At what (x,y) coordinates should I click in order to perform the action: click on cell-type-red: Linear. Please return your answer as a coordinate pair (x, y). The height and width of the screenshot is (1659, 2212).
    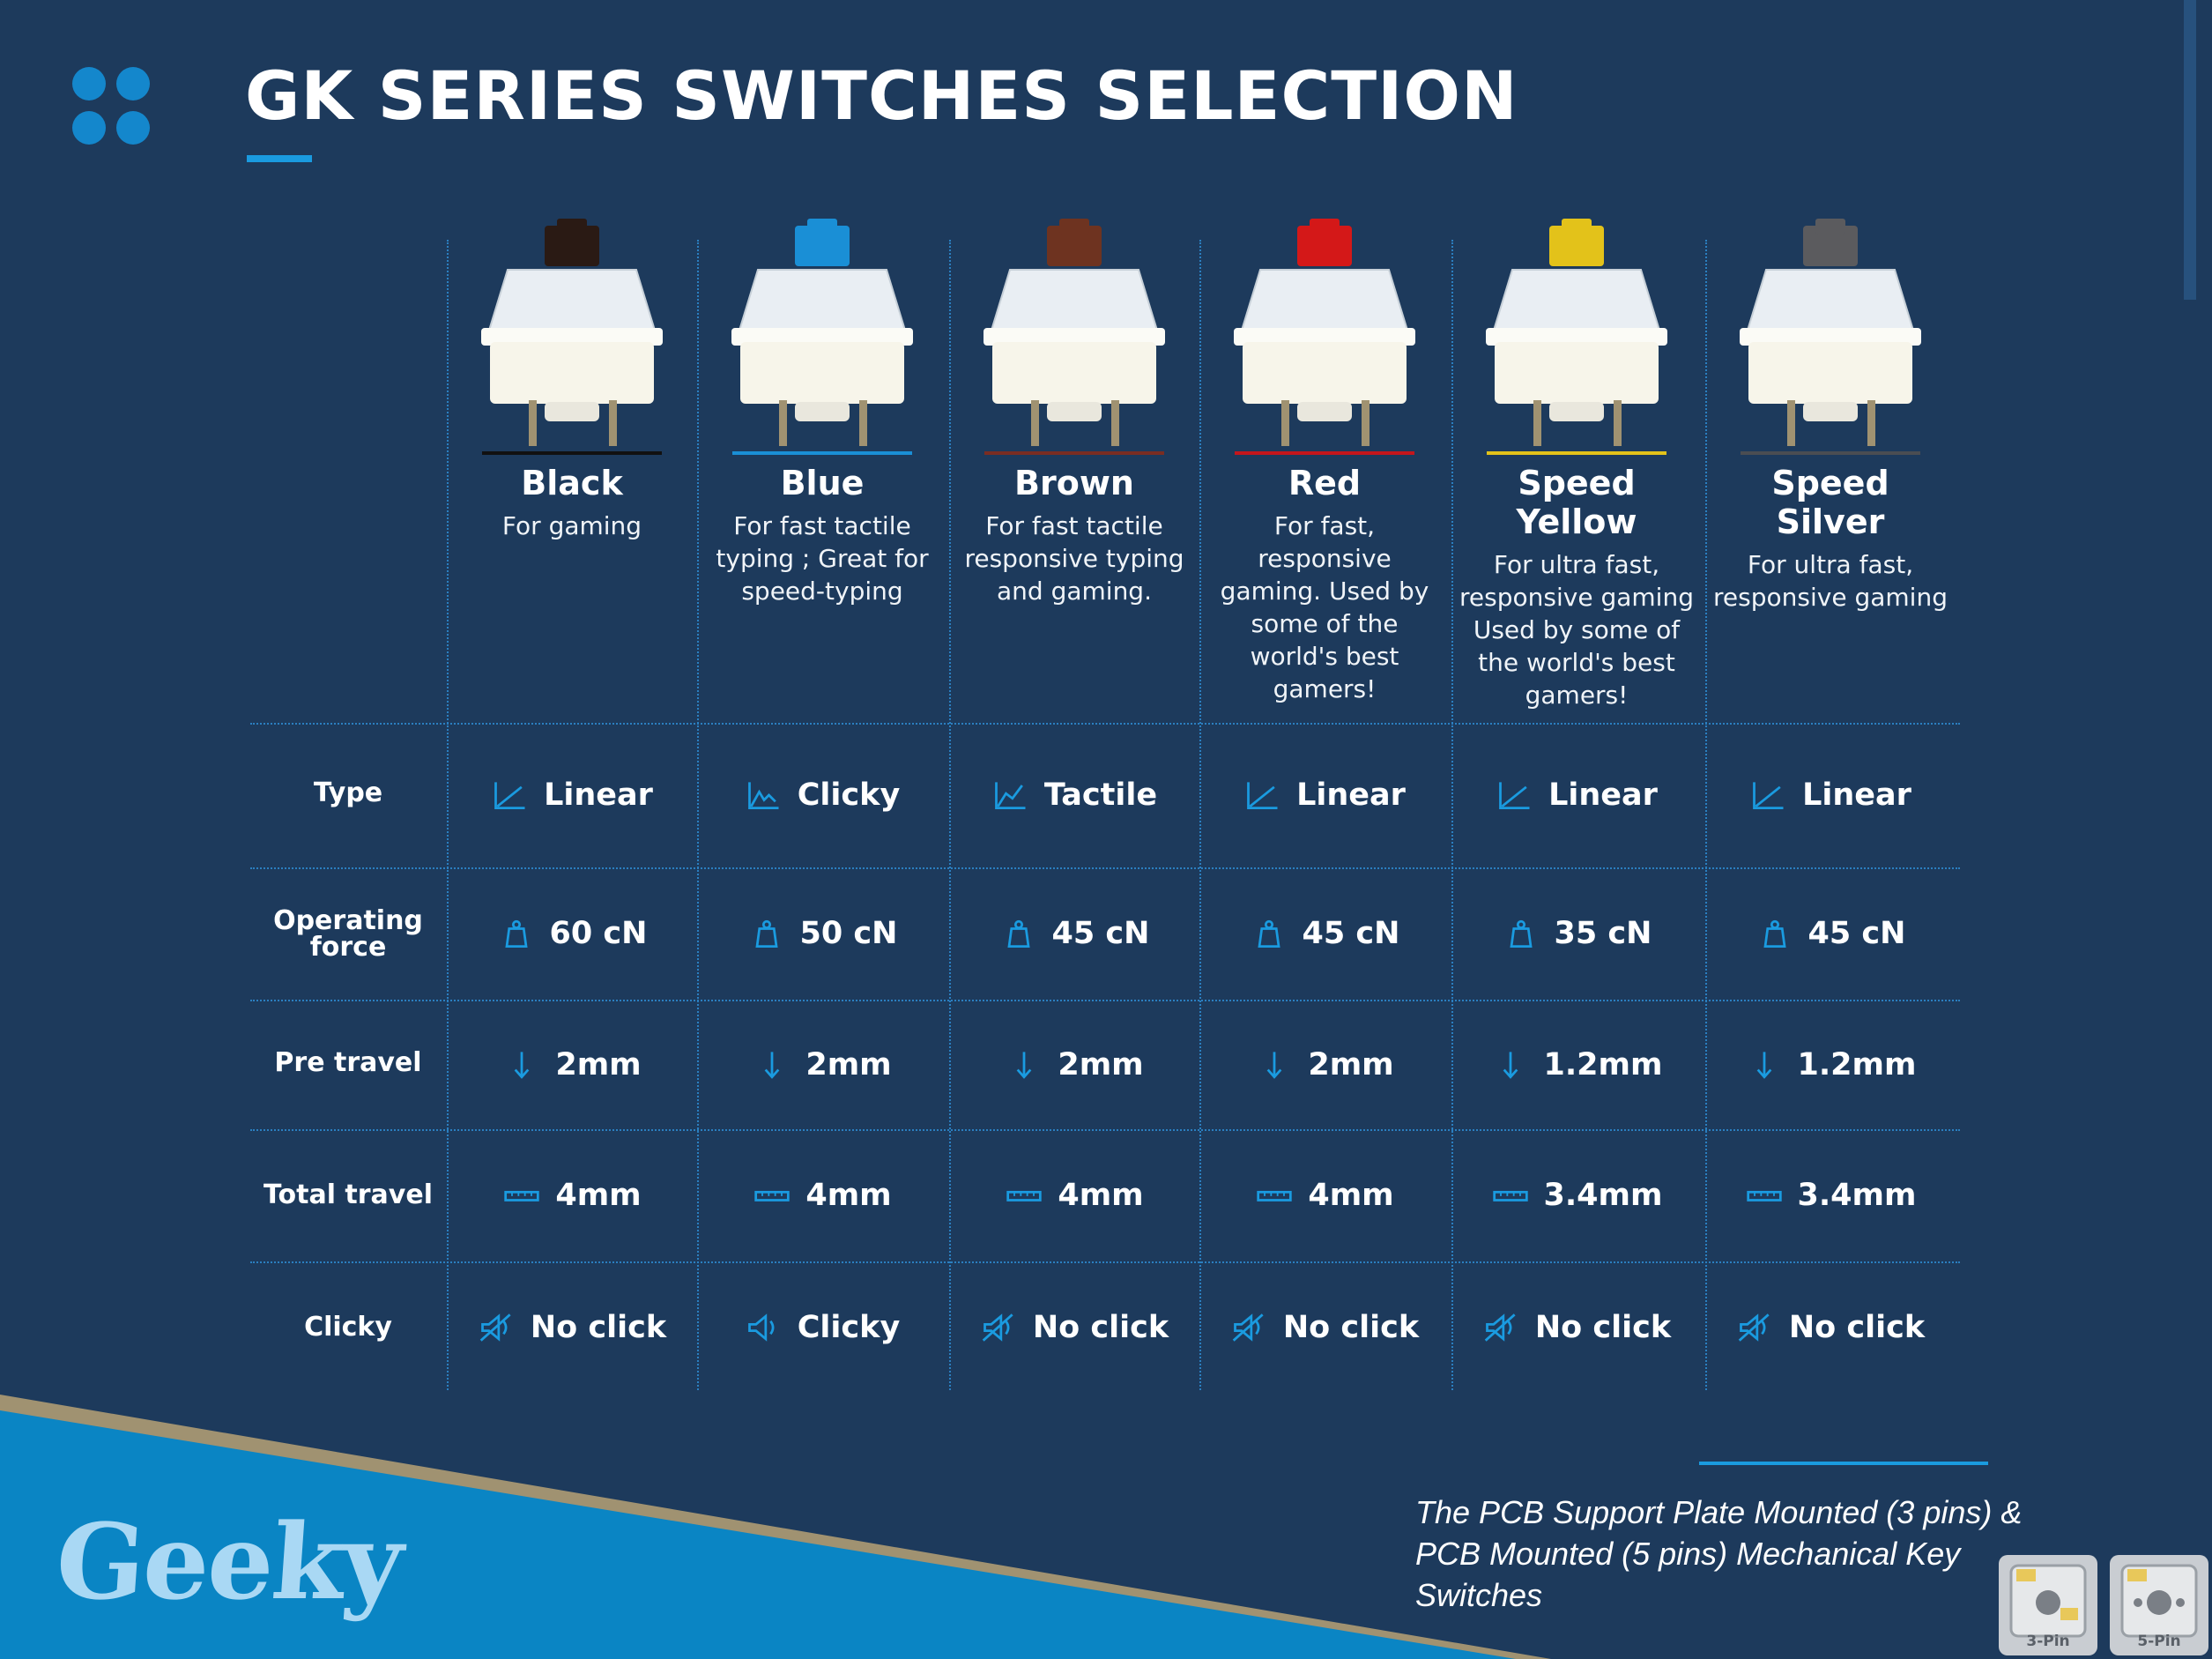
    Looking at the image, I should click on (1325, 795).